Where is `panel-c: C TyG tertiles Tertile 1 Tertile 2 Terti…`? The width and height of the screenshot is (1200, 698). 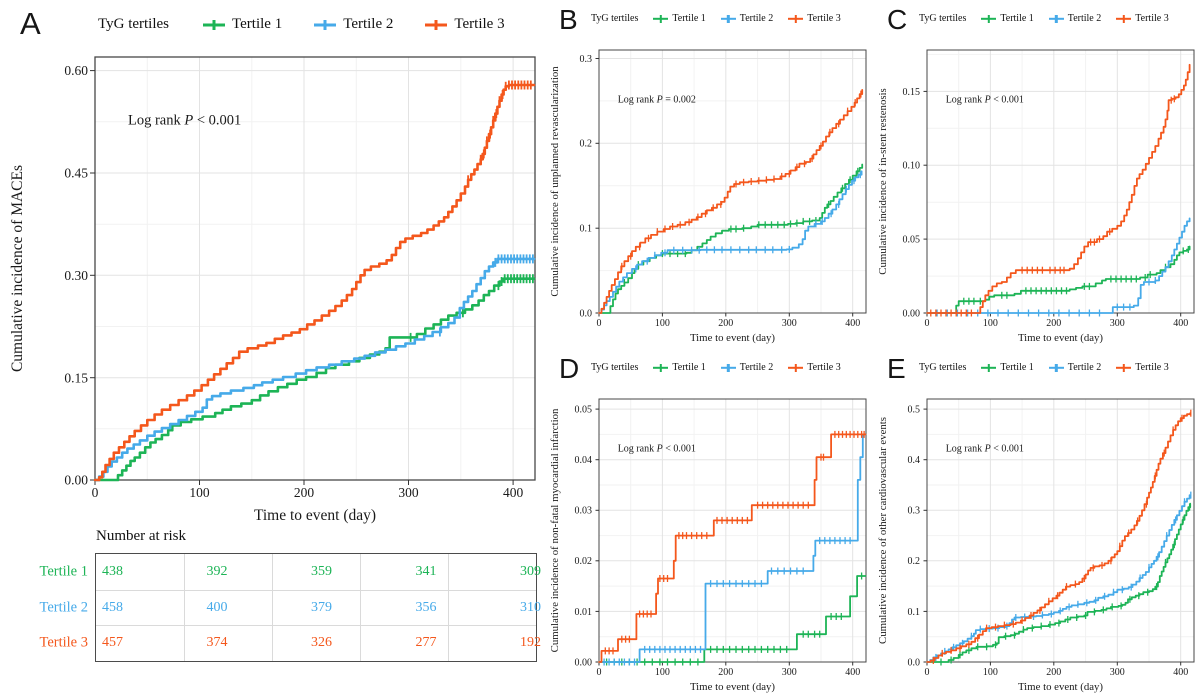
panel-c: C TyG tertiles Tertile 1 Tertile 2 Terti… is located at coordinates (1036, 174).